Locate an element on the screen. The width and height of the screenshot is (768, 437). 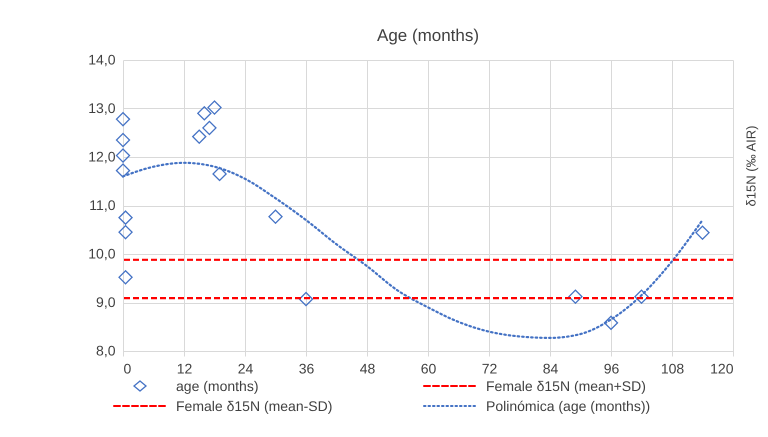
x-tick-label: 120 is located at coordinates (722, 368).